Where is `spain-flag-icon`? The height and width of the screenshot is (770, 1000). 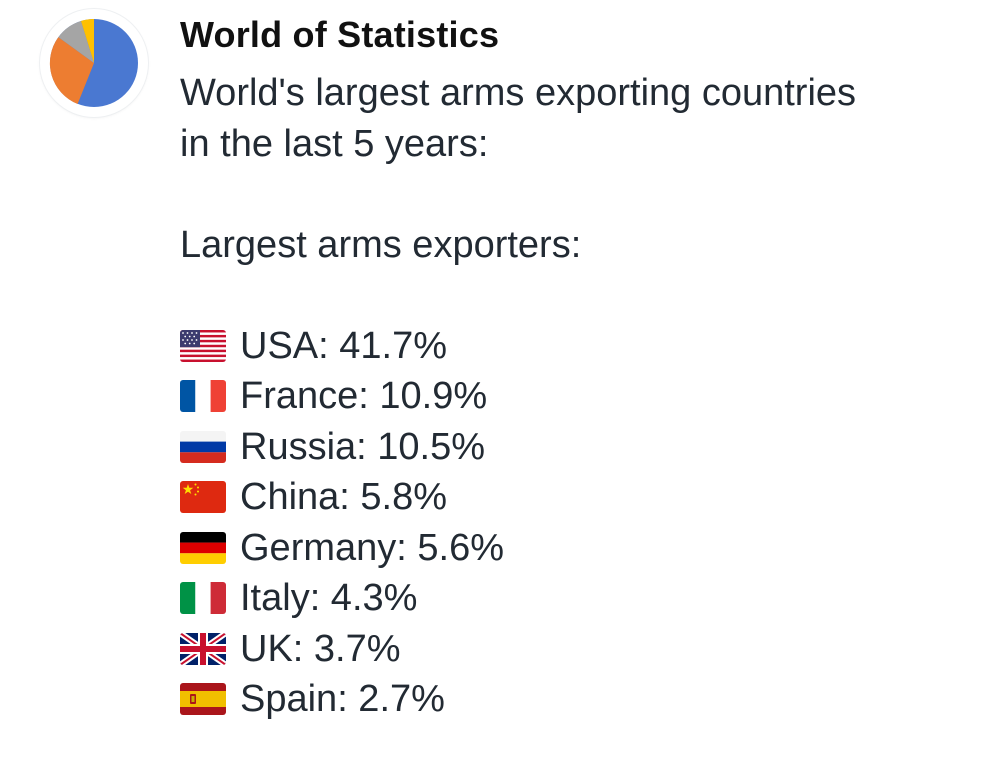
spain-flag-icon is located at coordinates (203, 699).